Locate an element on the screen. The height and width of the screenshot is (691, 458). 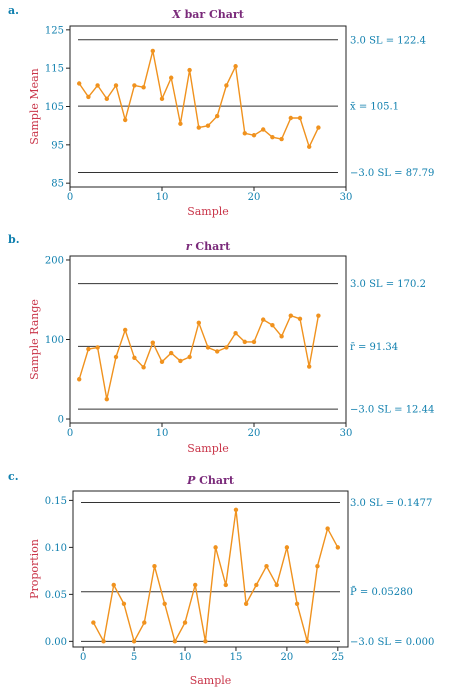
xbar-xtick-label: 30 is located at coordinates (346, 197).